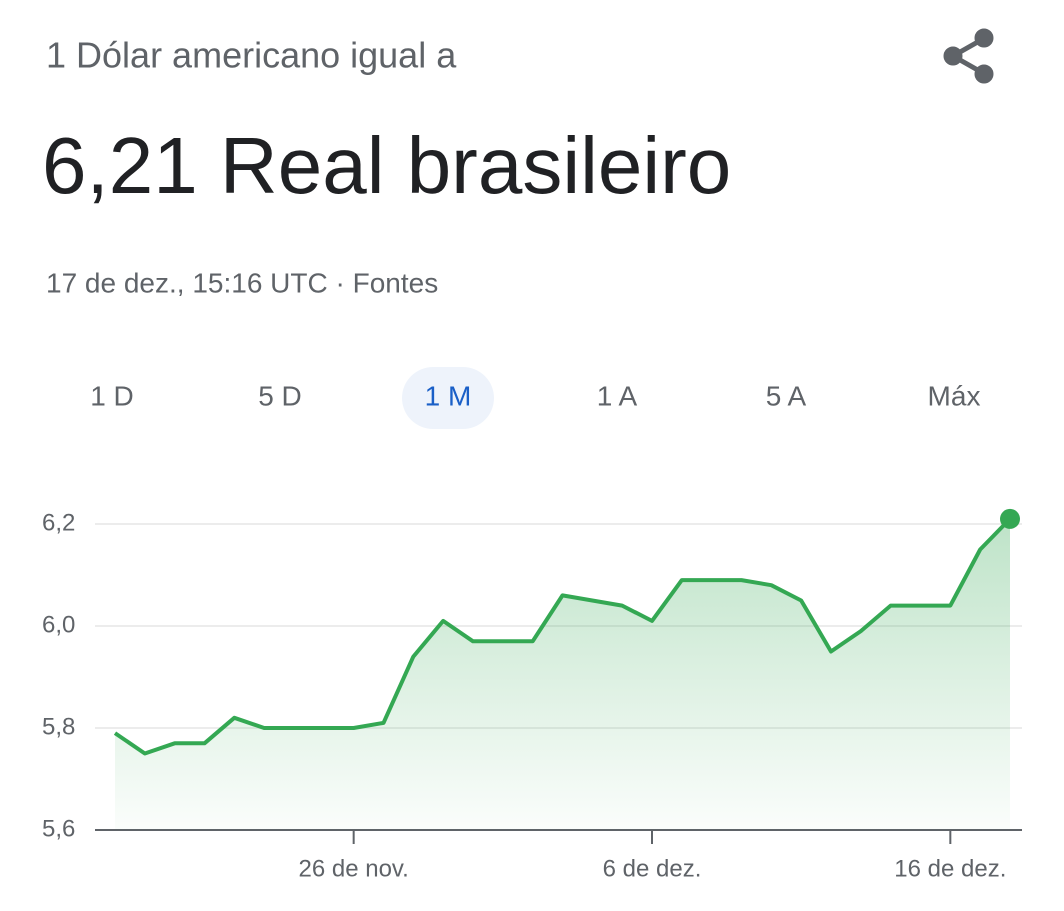 Image resolution: width=1064 pixels, height=911 pixels. I want to click on rate: 6,21 Real brasileiro, so click(386, 165).